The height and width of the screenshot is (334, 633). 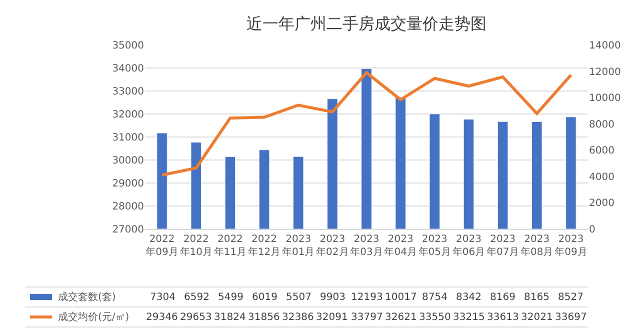 What do you see at coordinates (601, 177) in the screenshot?
I see `y2-tick-label: 4000` at bounding box center [601, 177].